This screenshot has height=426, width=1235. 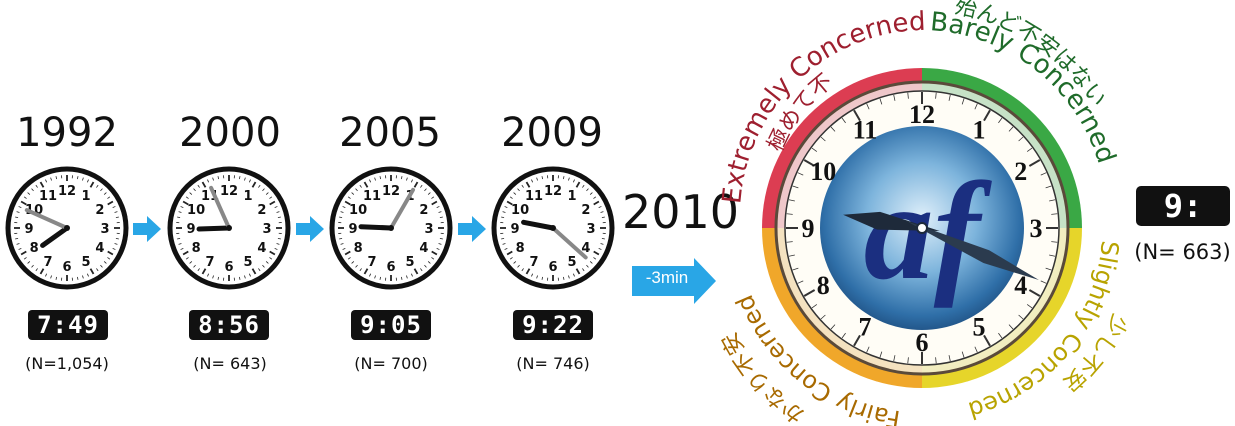 What do you see at coordinates (552, 133) in the screenshot?
I see `year-label-2009: 2009` at bounding box center [552, 133].